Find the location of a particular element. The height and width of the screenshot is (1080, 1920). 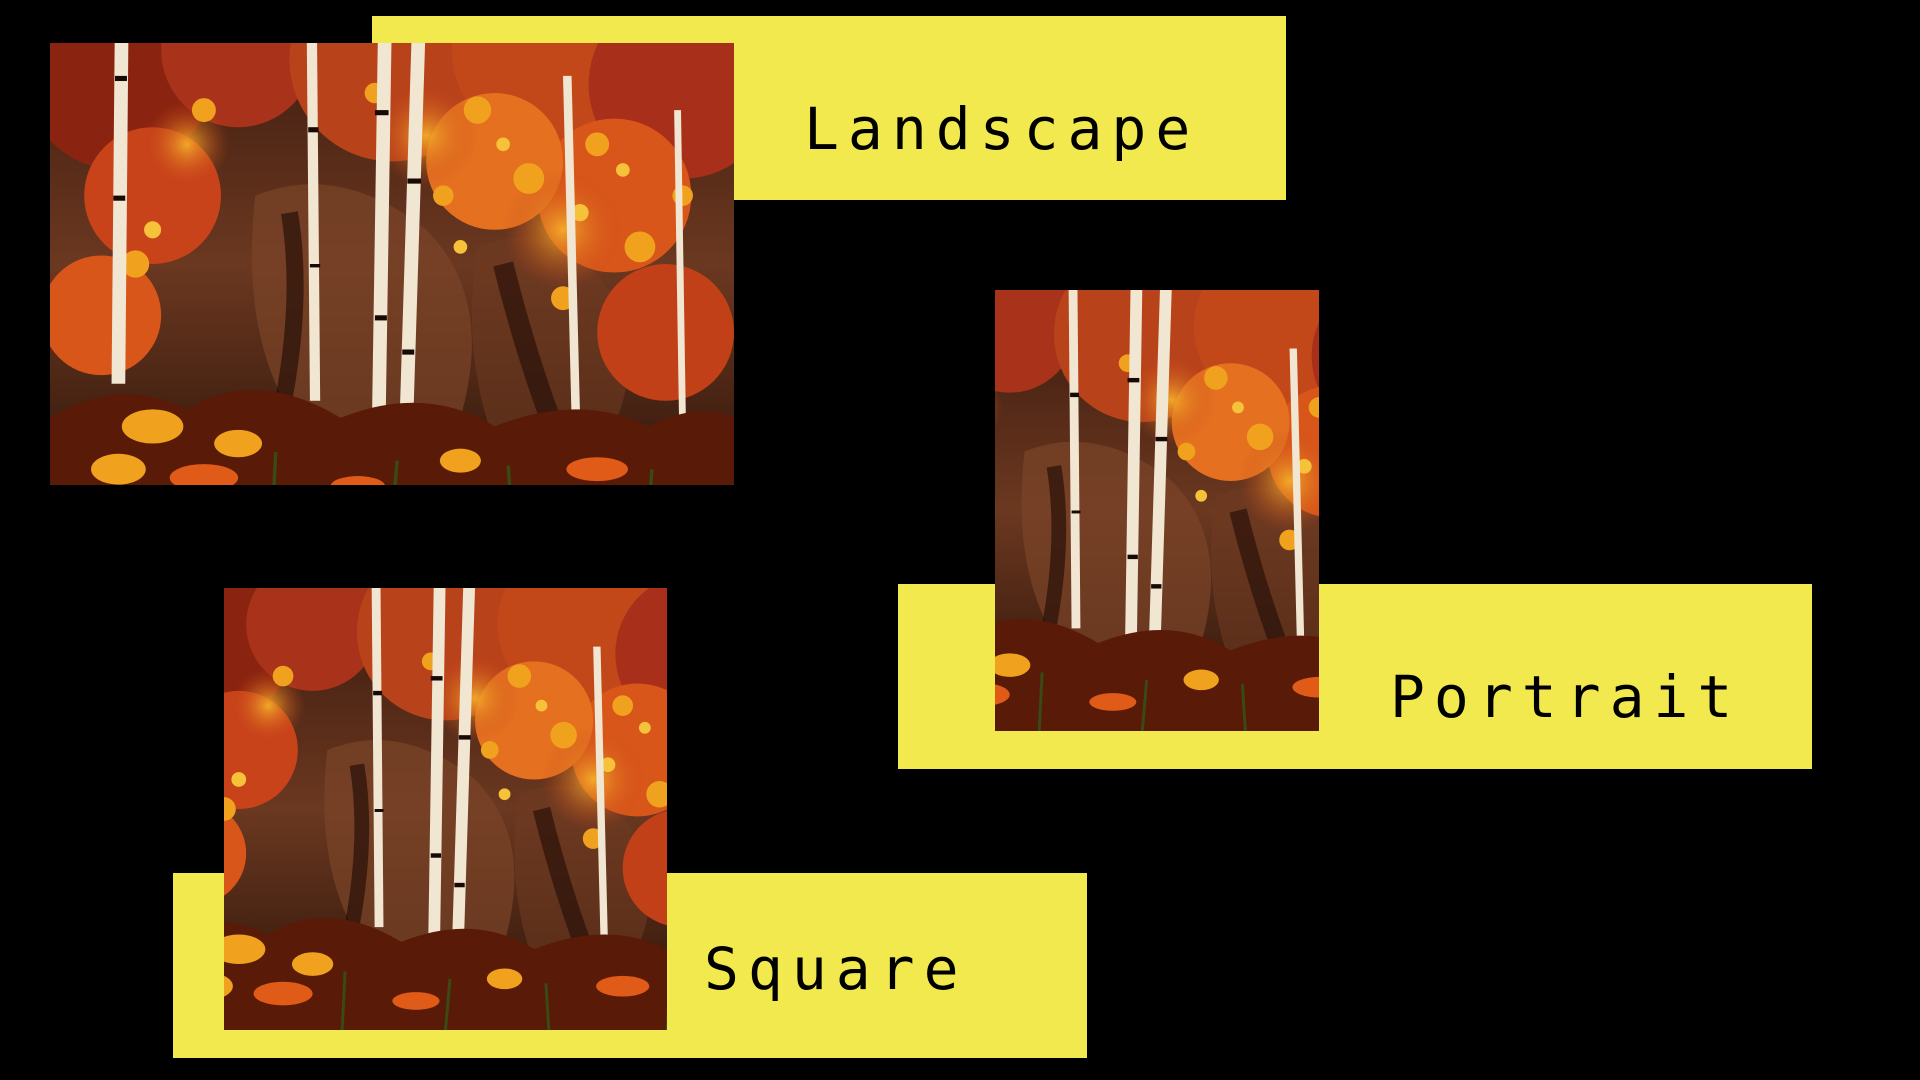

square-photo is located at coordinates (445, 809).